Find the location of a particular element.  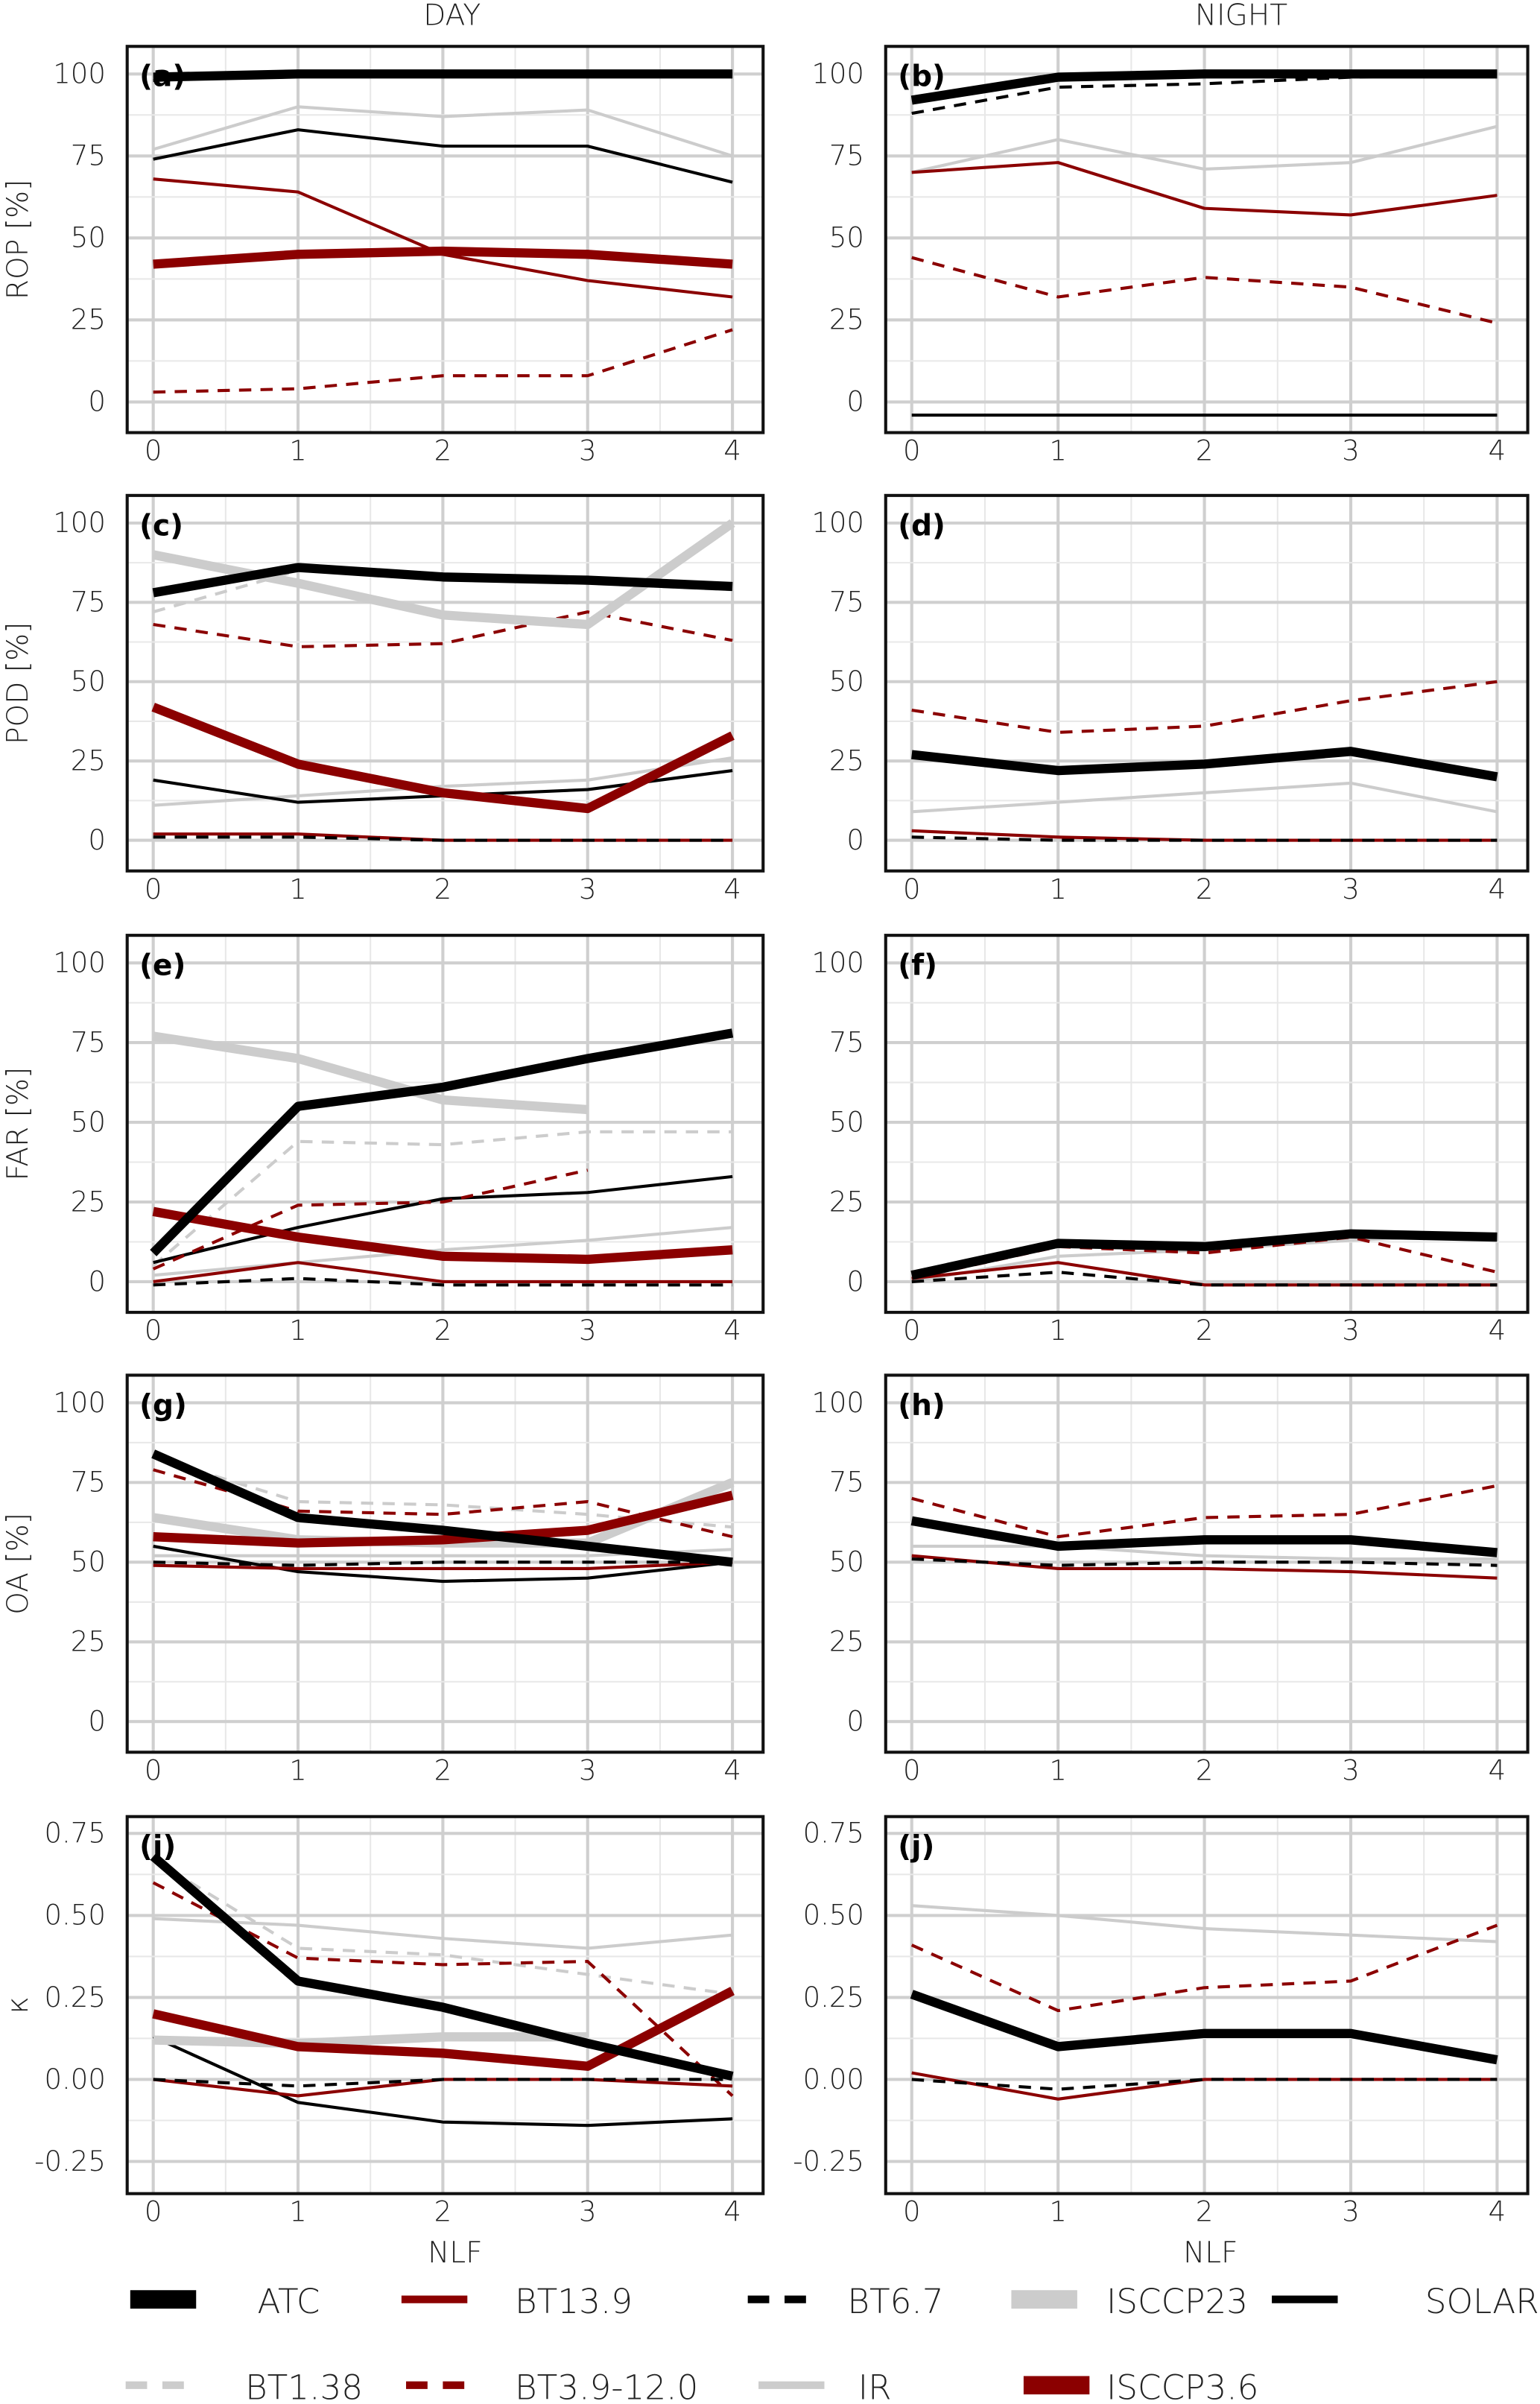

y-axis-label: κ is located at coordinates (18, 2005).